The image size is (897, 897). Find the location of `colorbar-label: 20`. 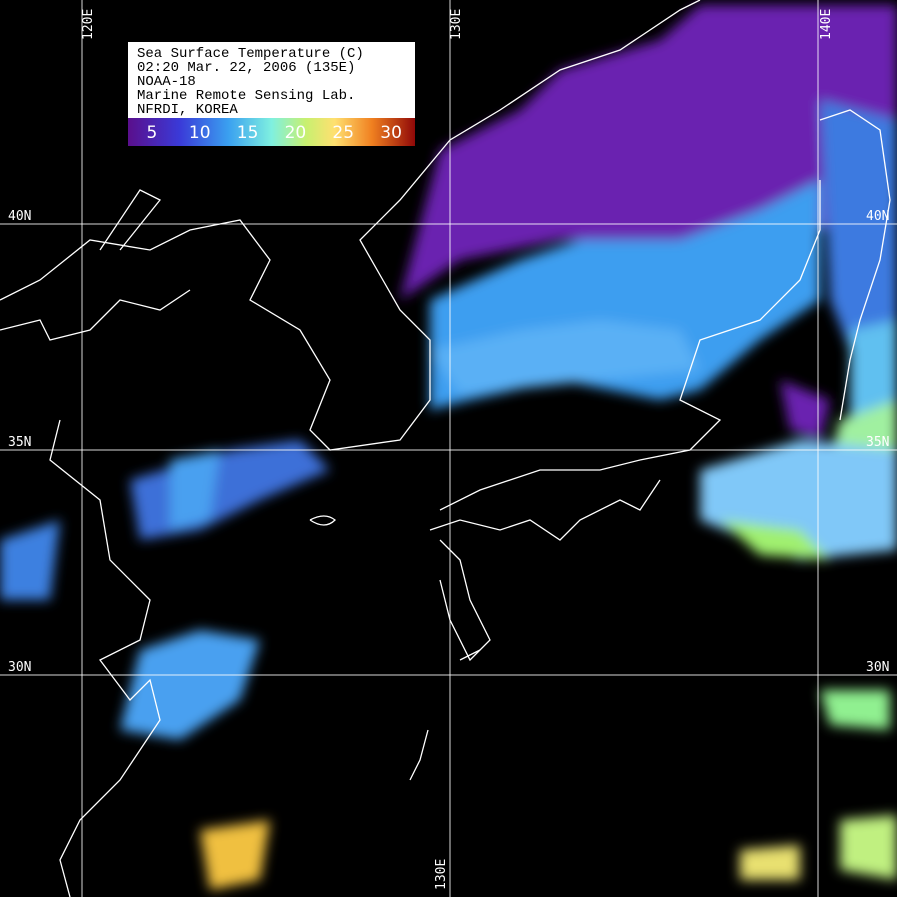

colorbar-label: 20 is located at coordinates (296, 133).